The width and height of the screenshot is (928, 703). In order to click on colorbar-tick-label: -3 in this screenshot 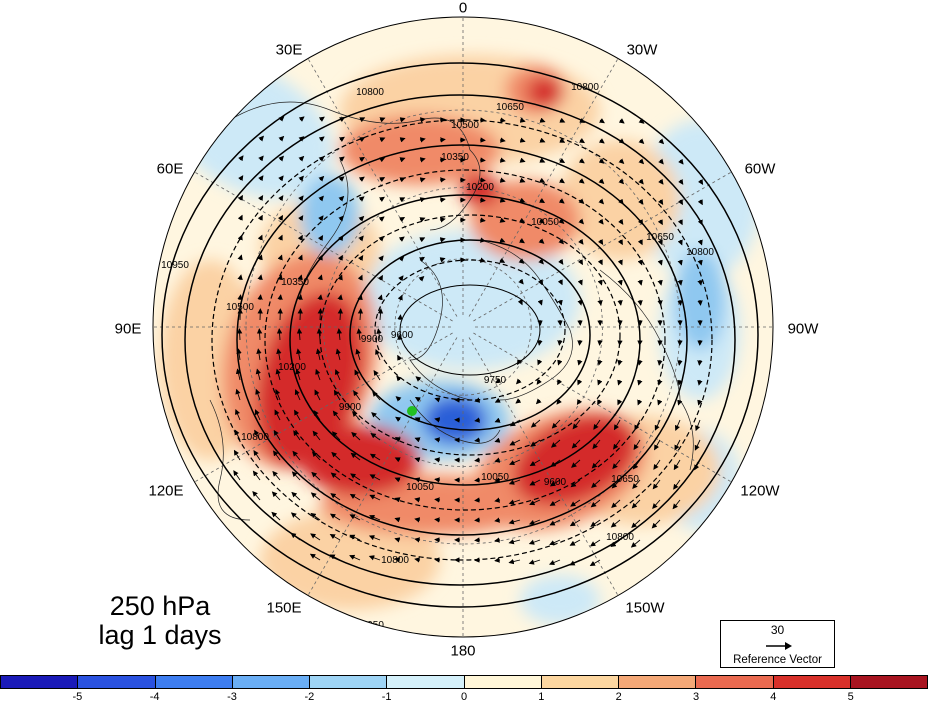, I will do `click(232, 697)`.